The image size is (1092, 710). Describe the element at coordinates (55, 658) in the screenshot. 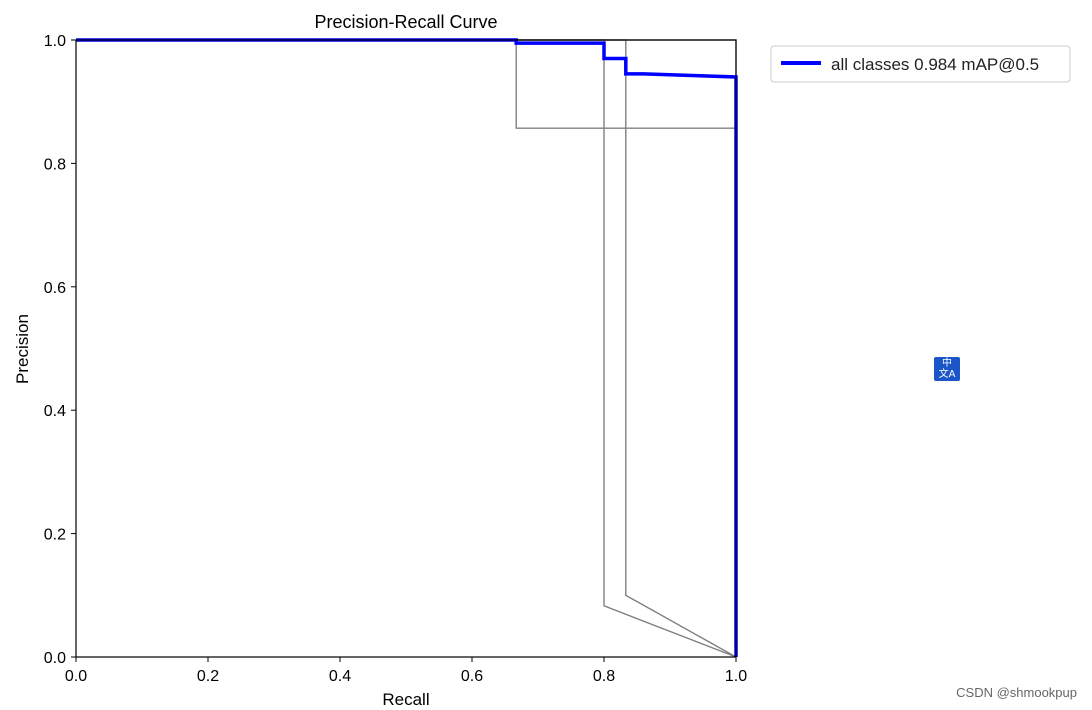

I see `y-tick-label: 0.0` at that location.